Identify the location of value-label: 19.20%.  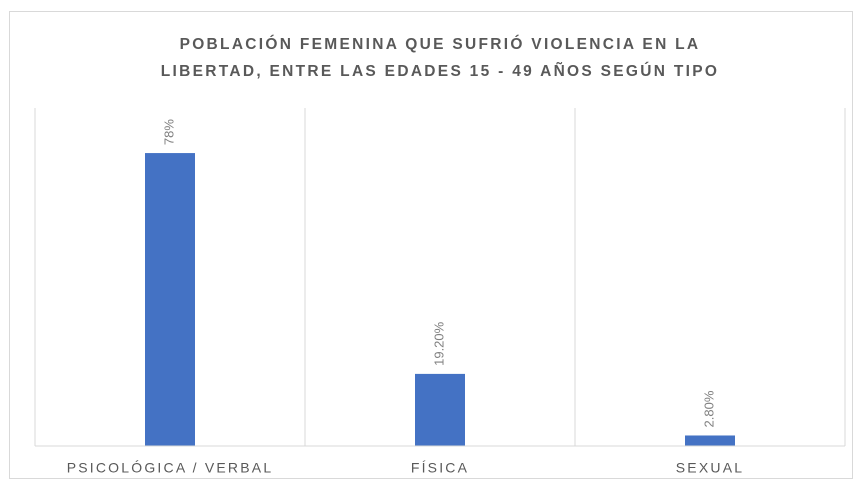
(438, 343).